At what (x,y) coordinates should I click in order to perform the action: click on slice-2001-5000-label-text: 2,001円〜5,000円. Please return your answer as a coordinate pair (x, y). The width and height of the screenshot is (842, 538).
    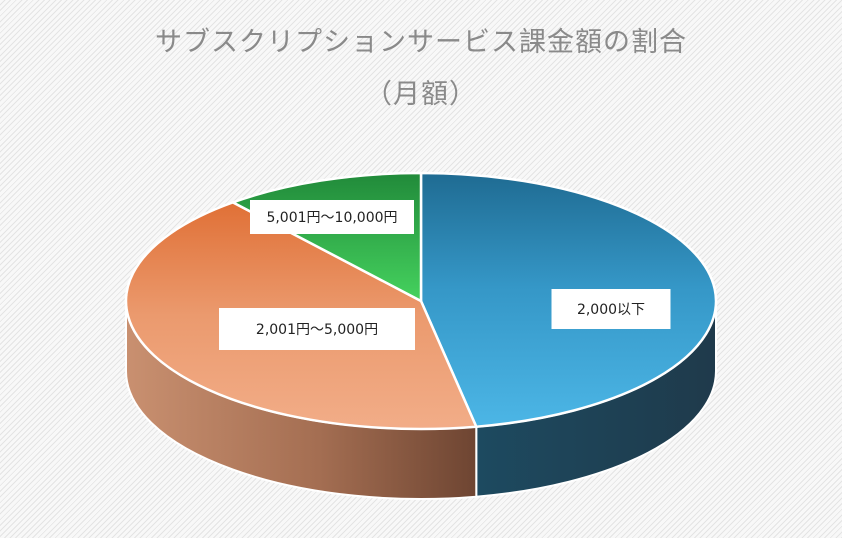
    Looking at the image, I should click on (317, 330).